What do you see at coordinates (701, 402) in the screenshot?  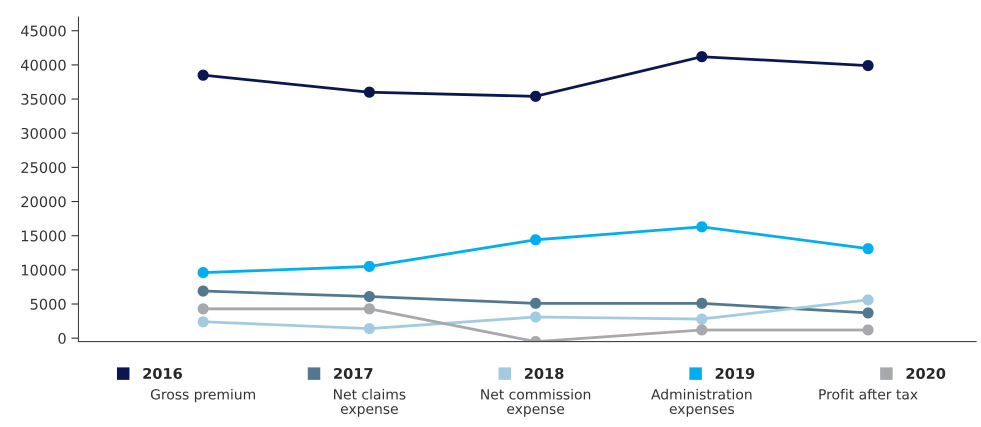 I see `x-tick-label: Administration expenses` at bounding box center [701, 402].